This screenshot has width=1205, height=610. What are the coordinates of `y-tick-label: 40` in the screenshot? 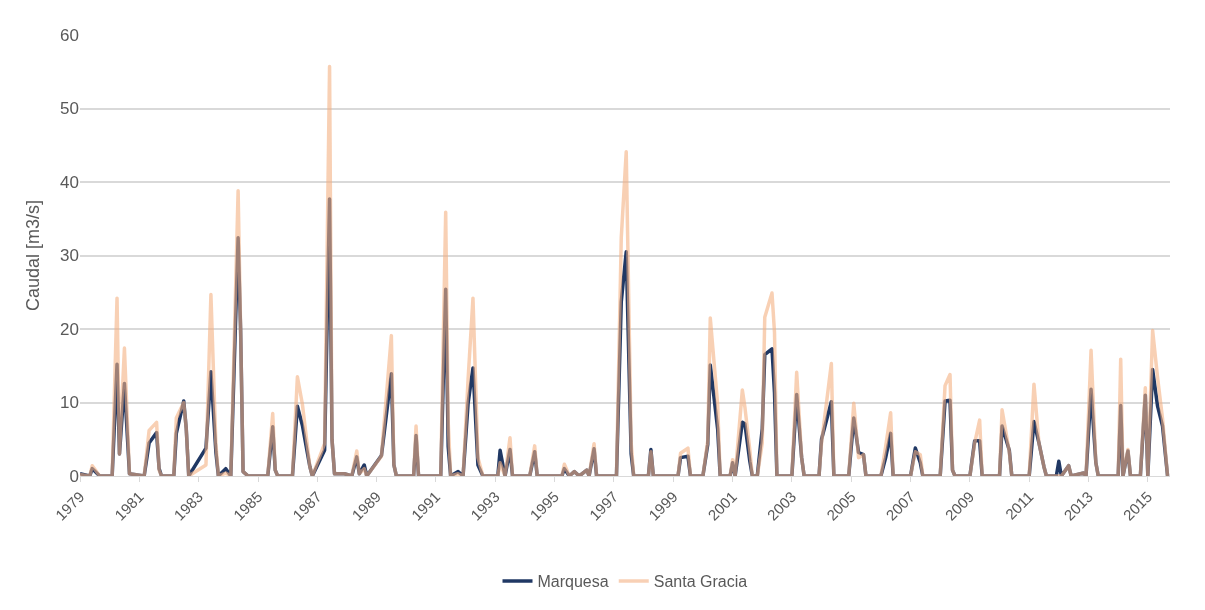 It's located at (69, 182).